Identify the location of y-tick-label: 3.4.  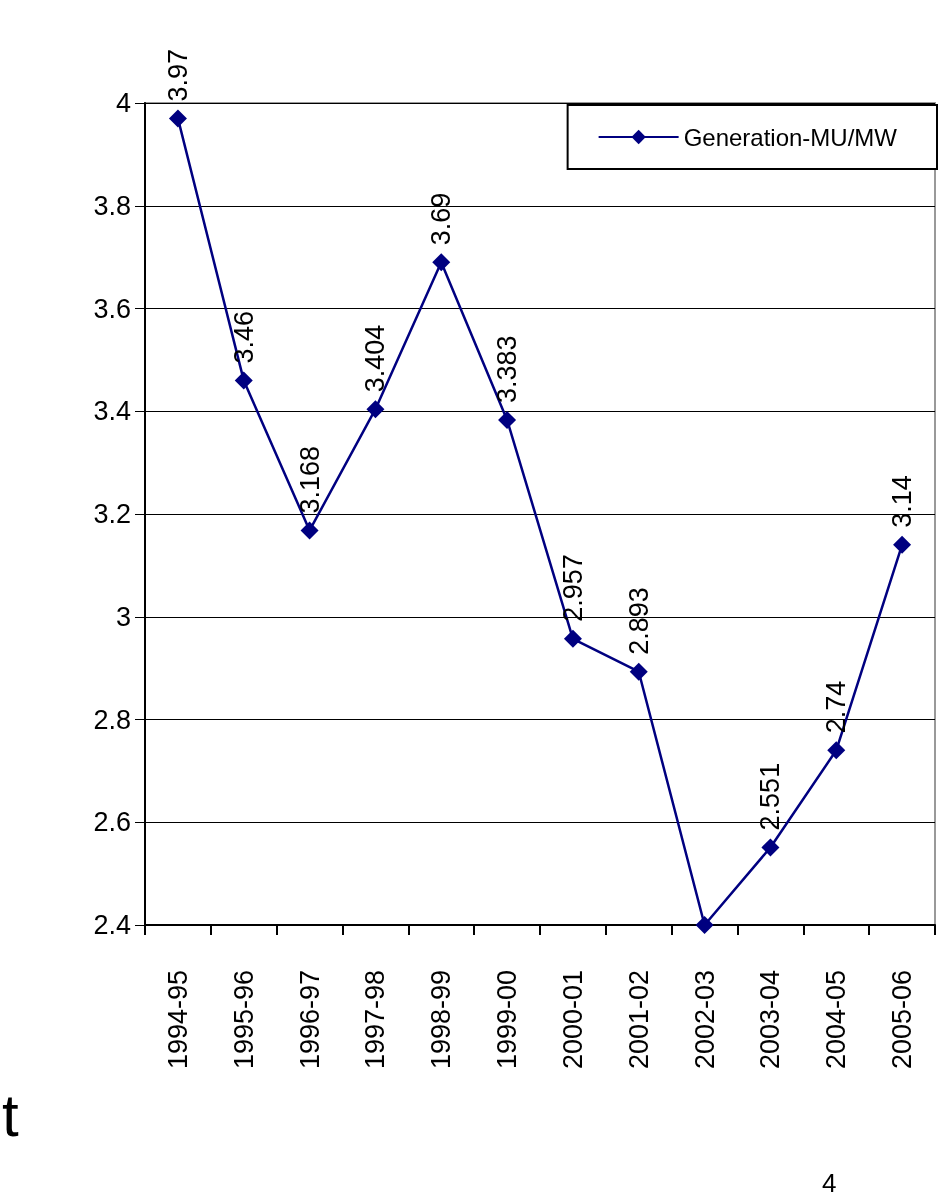
(112, 411).